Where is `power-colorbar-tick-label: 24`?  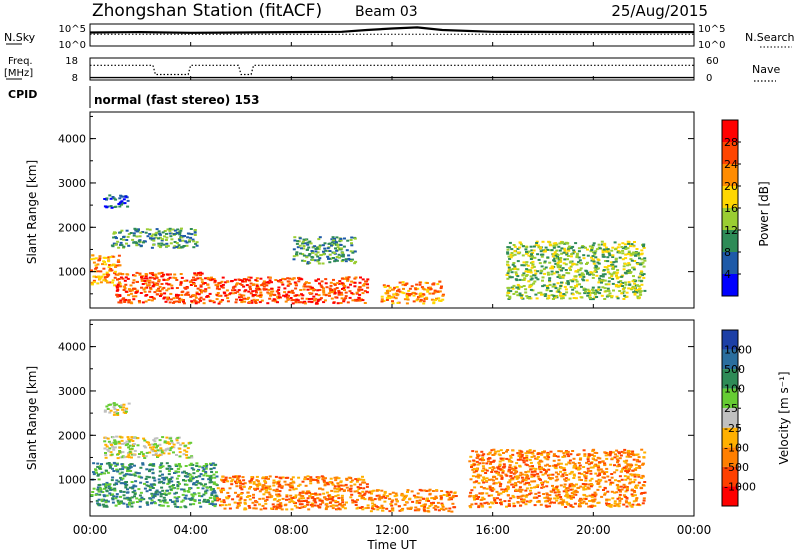 power-colorbar-tick-label: 24 is located at coordinates (731, 164).